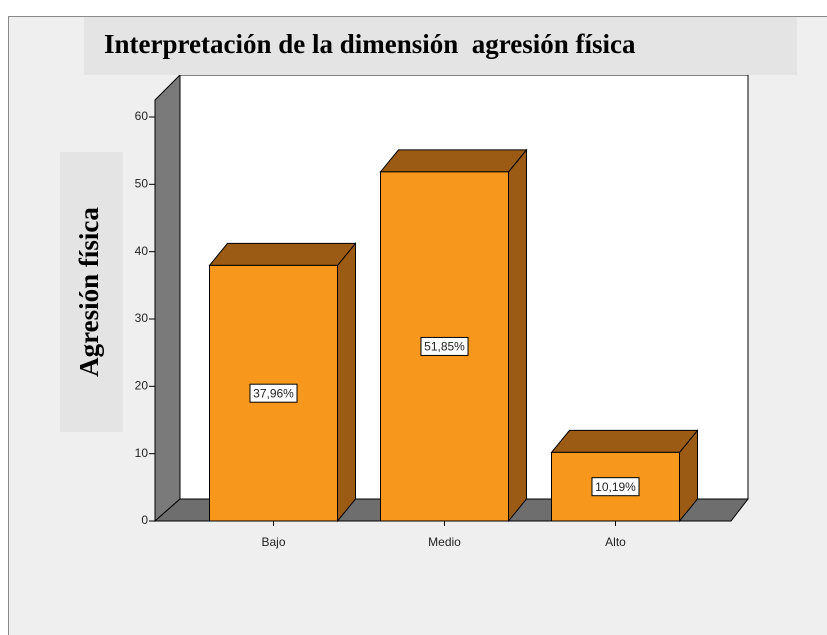 This screenshot has height=635, width=827. Describe the element at coordinates (142, 251) in the screenshot. I see `y-tick-label: 40` at that location.